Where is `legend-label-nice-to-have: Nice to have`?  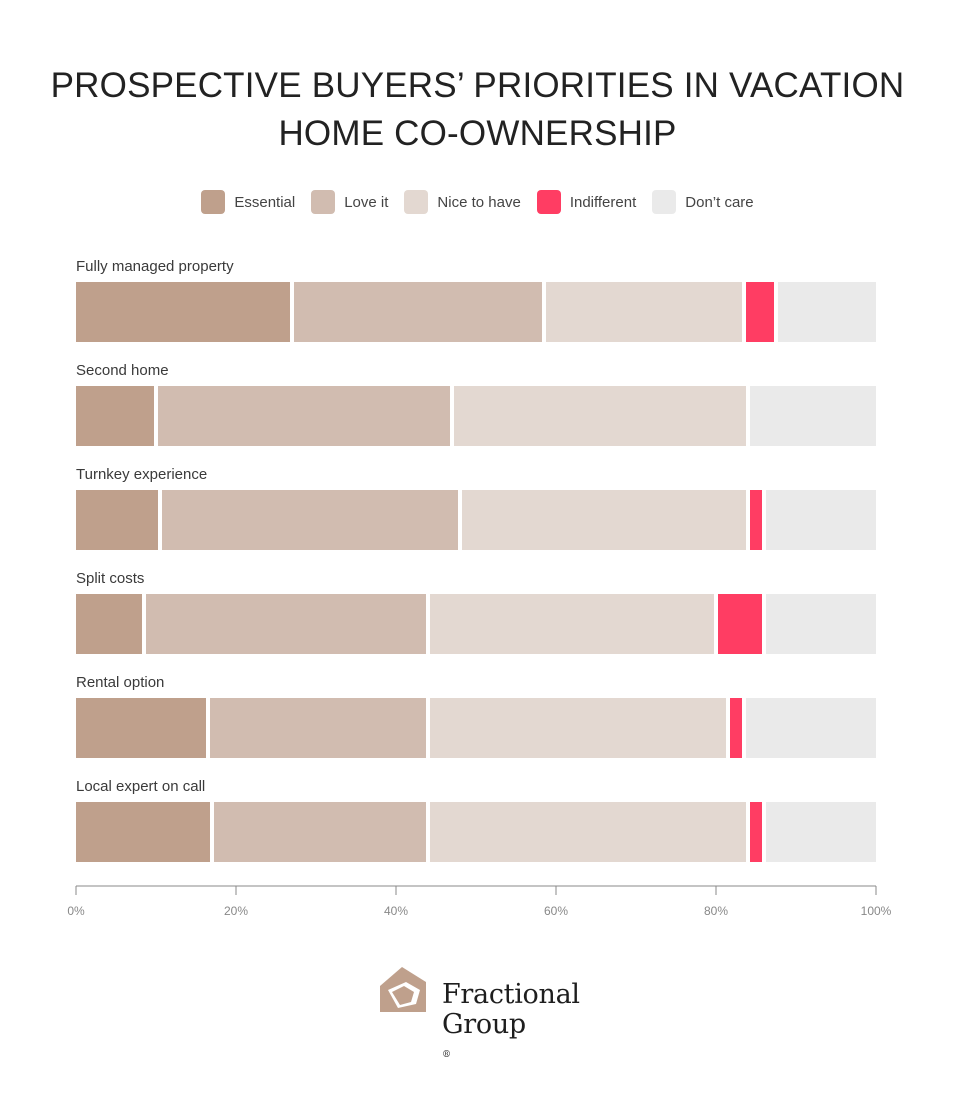 legend-label-nice-to-have: Nice to have is located at coordinates (479, 202).